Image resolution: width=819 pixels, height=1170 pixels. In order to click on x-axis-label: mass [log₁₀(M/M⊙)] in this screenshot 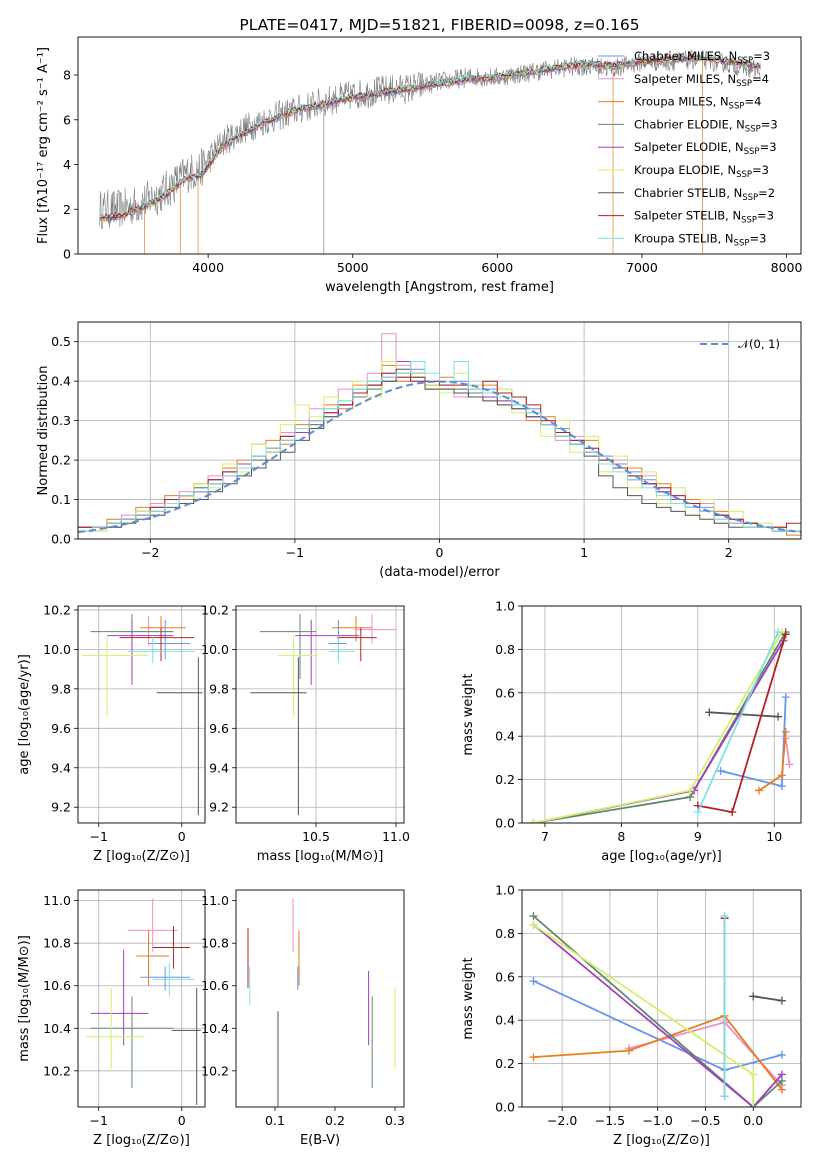, I will do `click(320, 856)`.